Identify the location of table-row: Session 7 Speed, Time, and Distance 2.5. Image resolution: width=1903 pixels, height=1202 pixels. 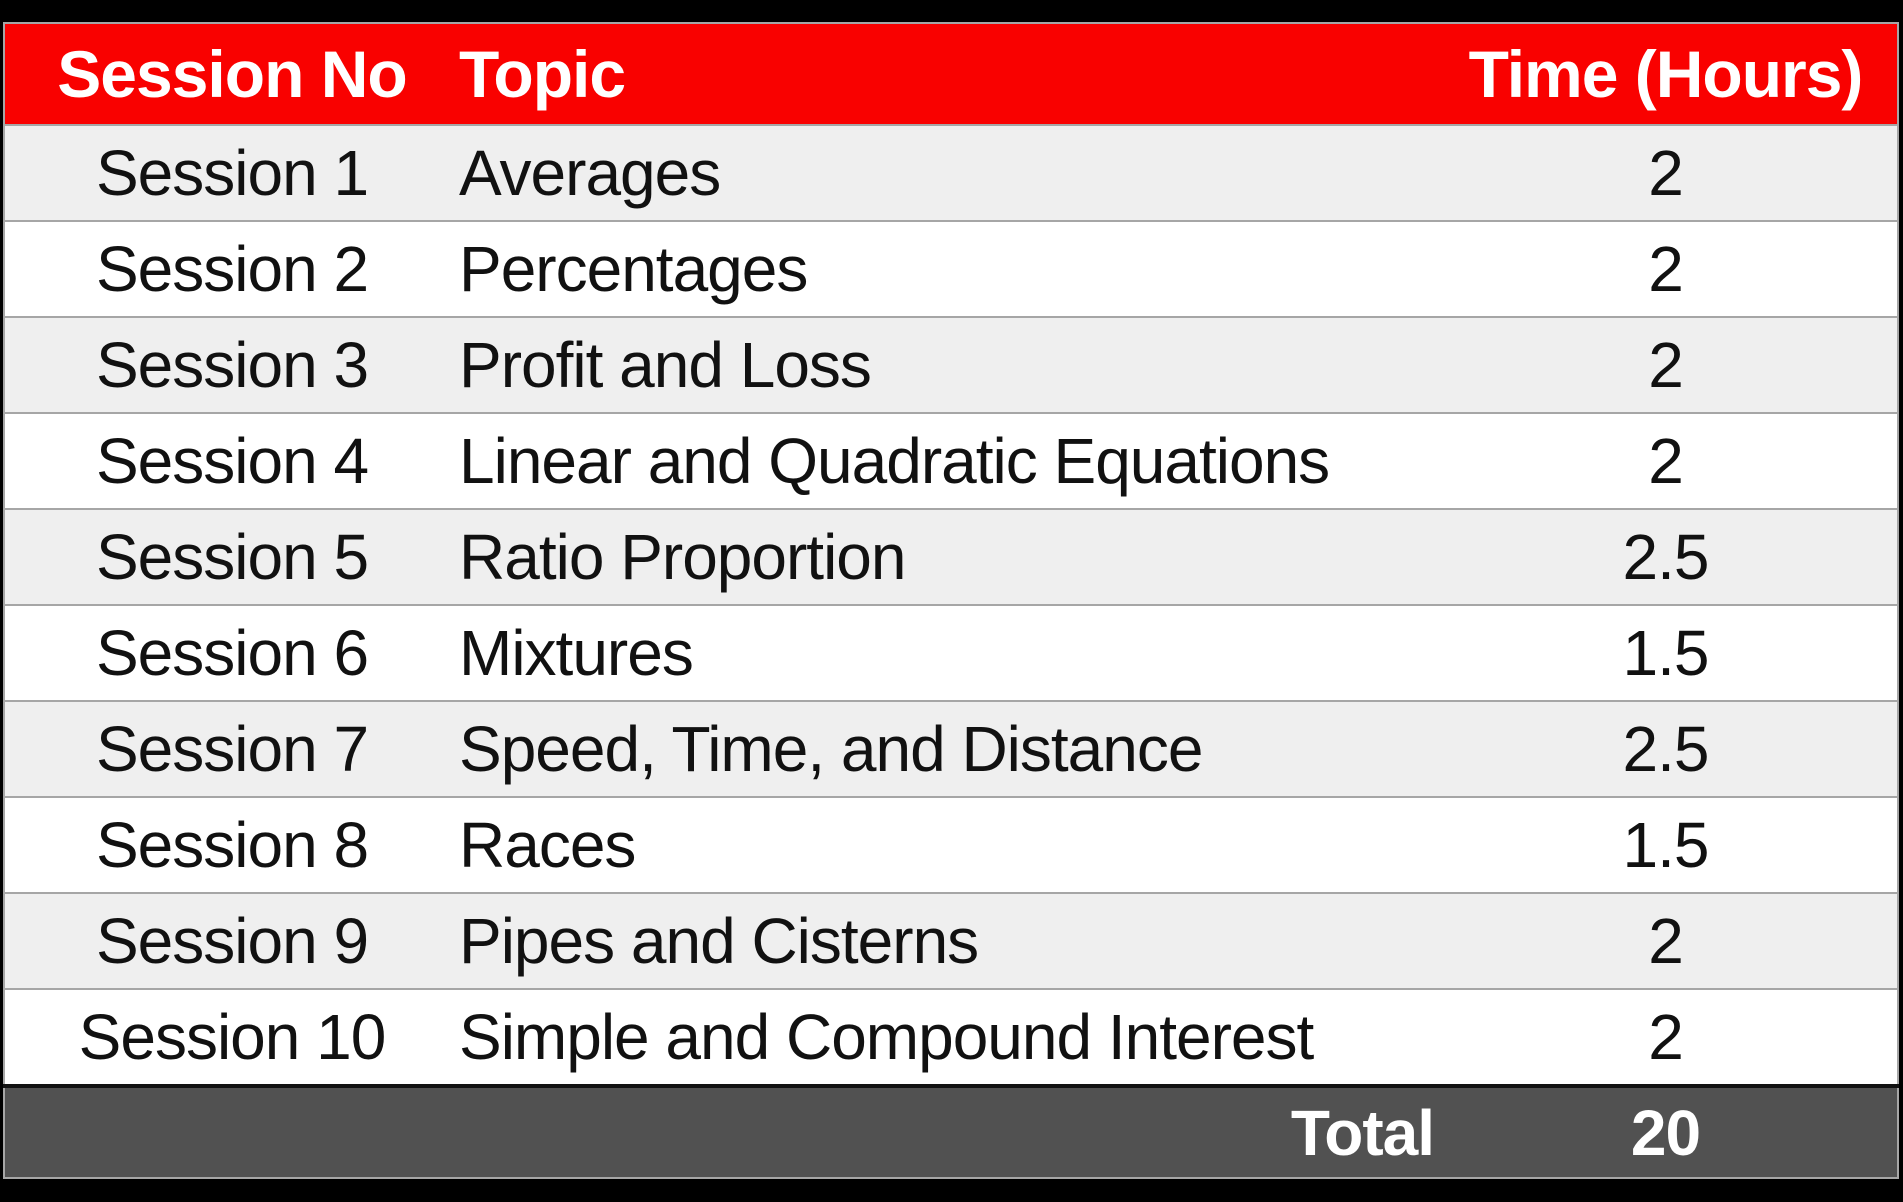
(951, 749).